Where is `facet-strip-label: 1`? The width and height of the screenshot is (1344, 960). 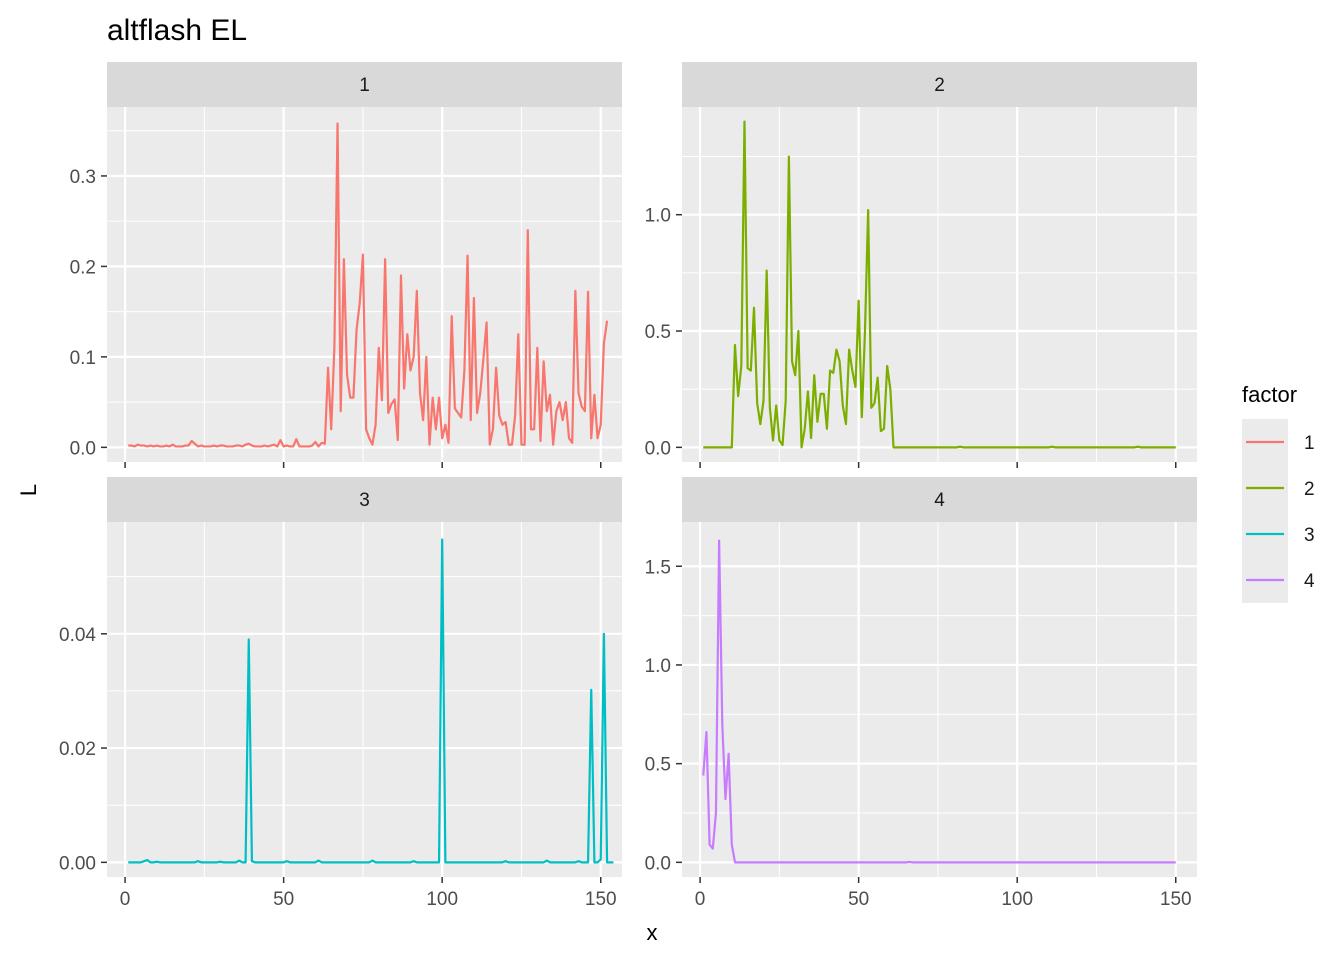 facet-strip-label: 1 is located at coordinates (364, 85).